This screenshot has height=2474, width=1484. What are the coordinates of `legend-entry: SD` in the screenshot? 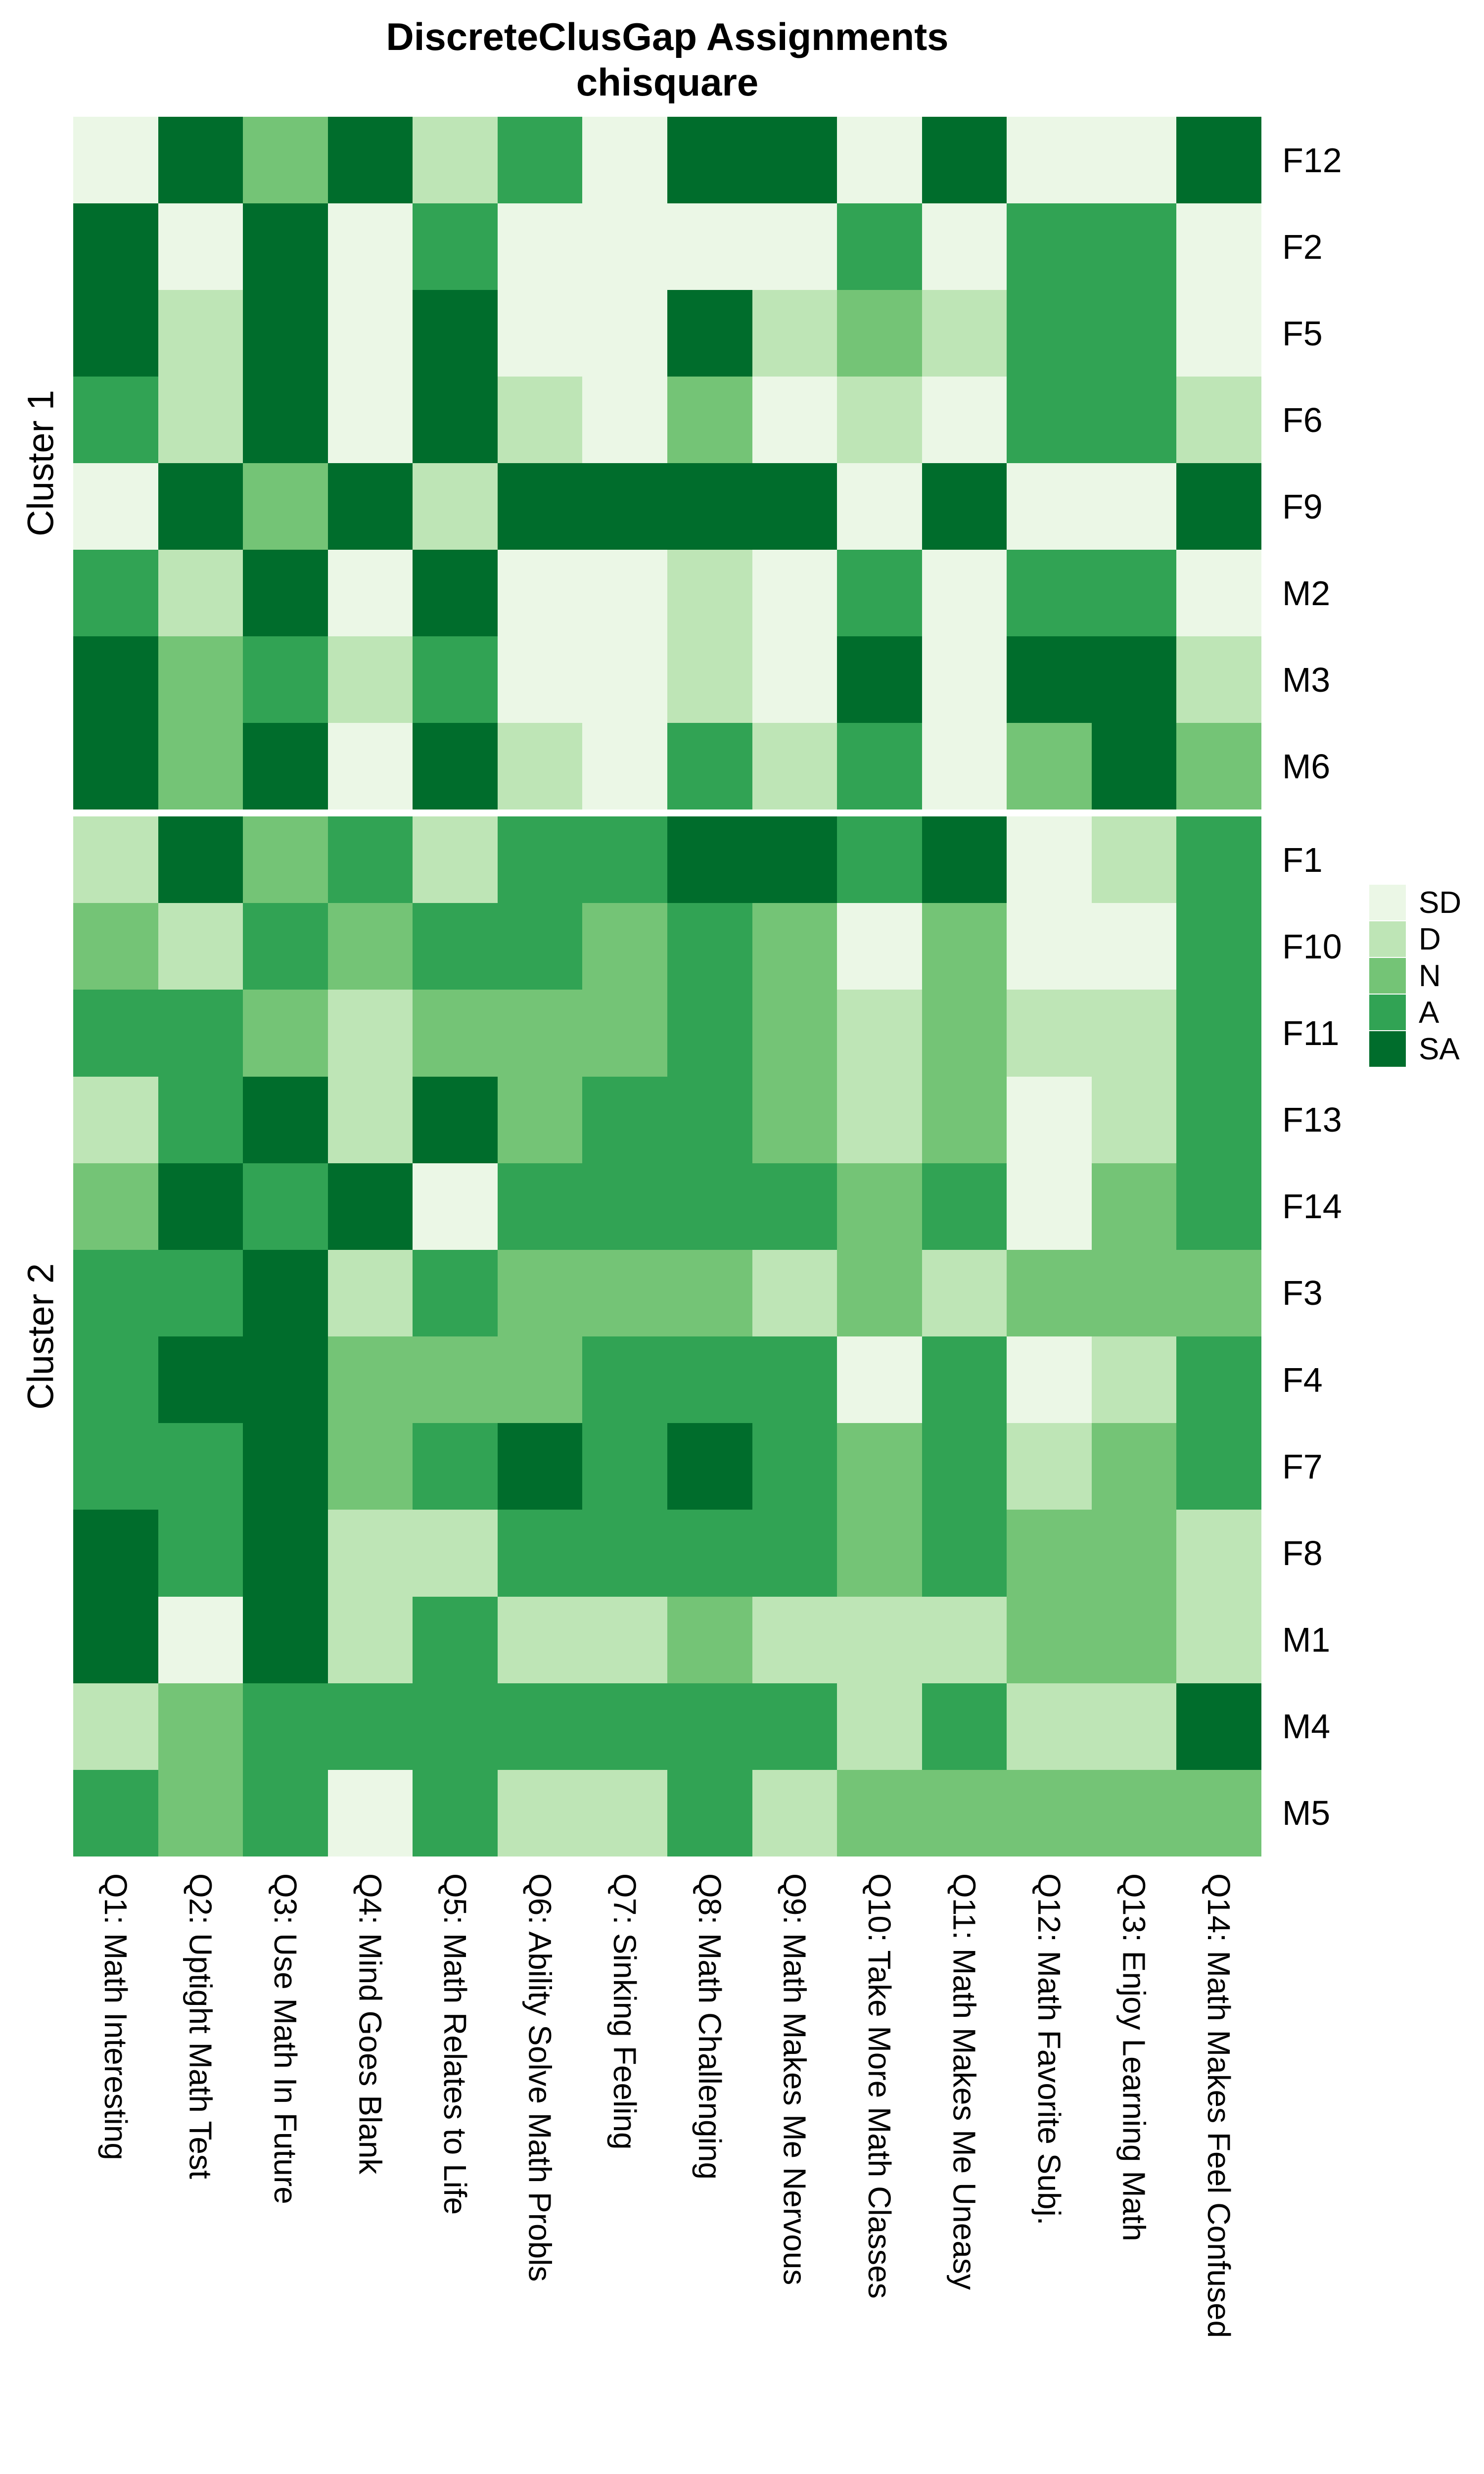 It's located at (1415, 903).